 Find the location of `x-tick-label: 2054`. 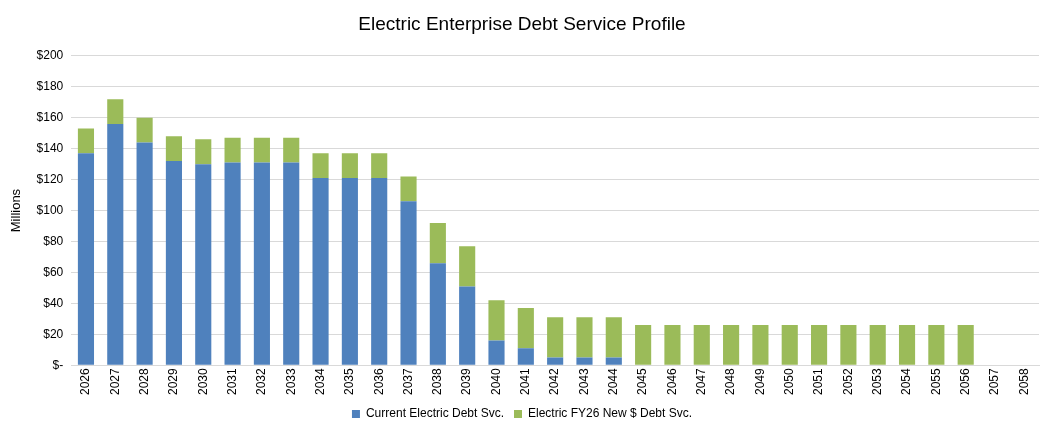

x-tick-label: 2054 is located at coordinates (906, 381).